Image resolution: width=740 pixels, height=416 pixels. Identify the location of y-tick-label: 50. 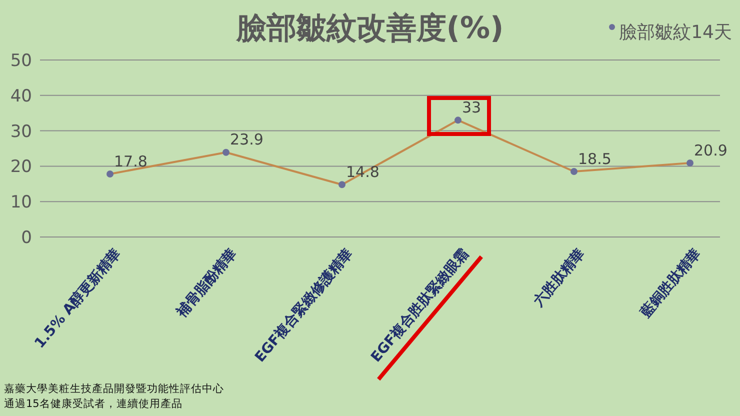
(21, 61).